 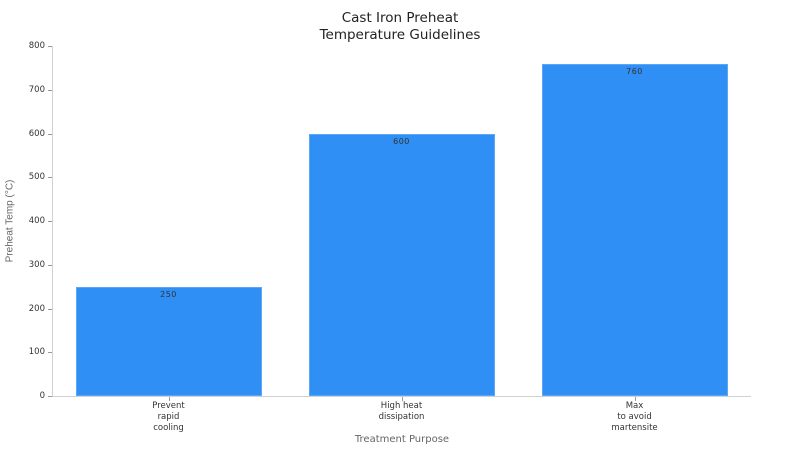 What do you see at coordinates (26, 179) in the screenshot?
I see `y-tick: 500` at bounding box center [26, 179].